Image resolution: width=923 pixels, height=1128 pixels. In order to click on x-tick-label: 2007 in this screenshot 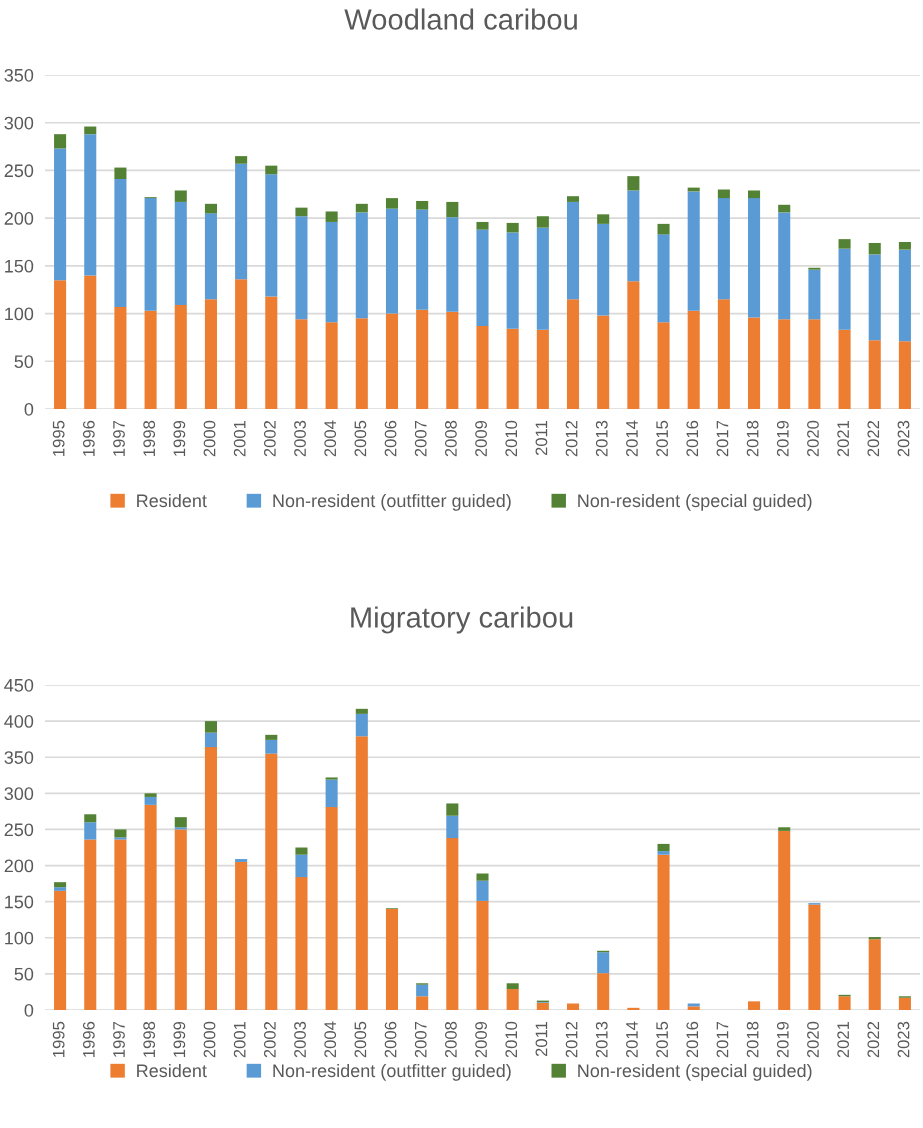, I will do `click(420, 438)`.